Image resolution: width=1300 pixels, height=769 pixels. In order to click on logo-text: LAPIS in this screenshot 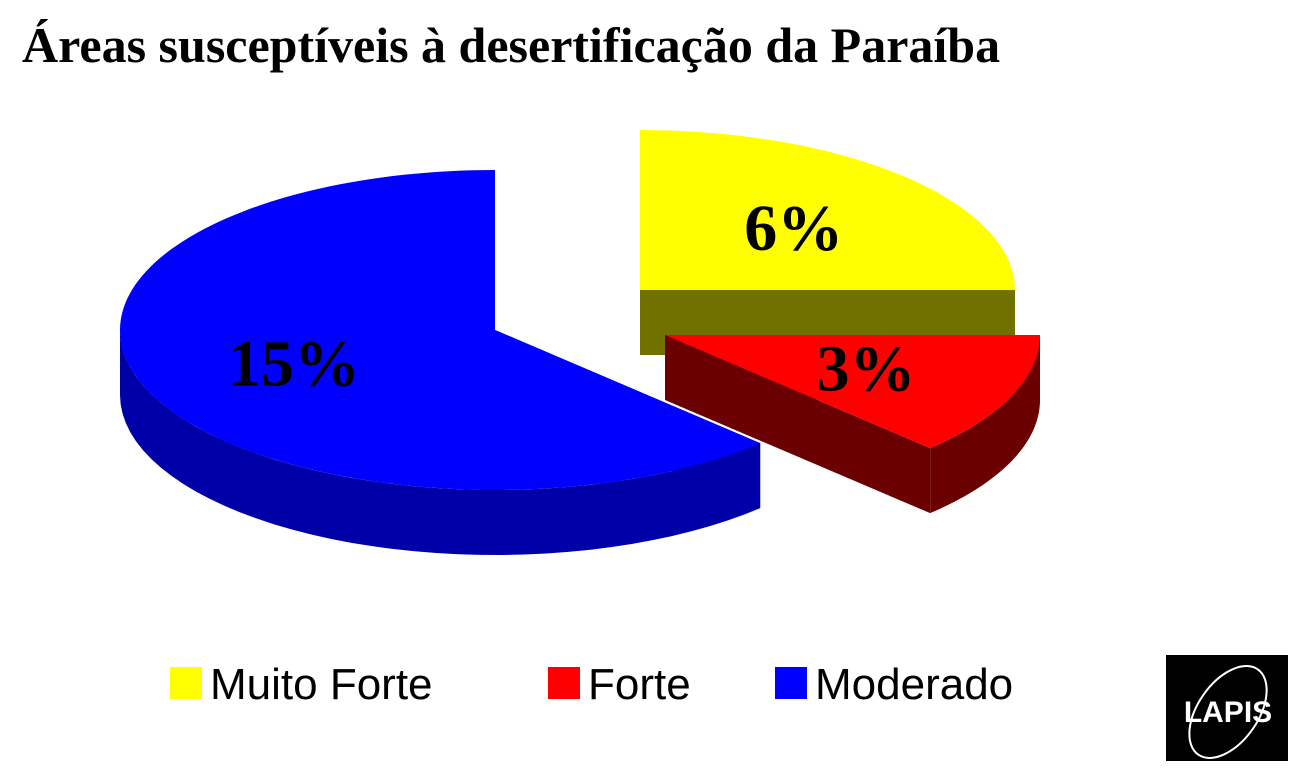, I will do `click(1228, 712)`.